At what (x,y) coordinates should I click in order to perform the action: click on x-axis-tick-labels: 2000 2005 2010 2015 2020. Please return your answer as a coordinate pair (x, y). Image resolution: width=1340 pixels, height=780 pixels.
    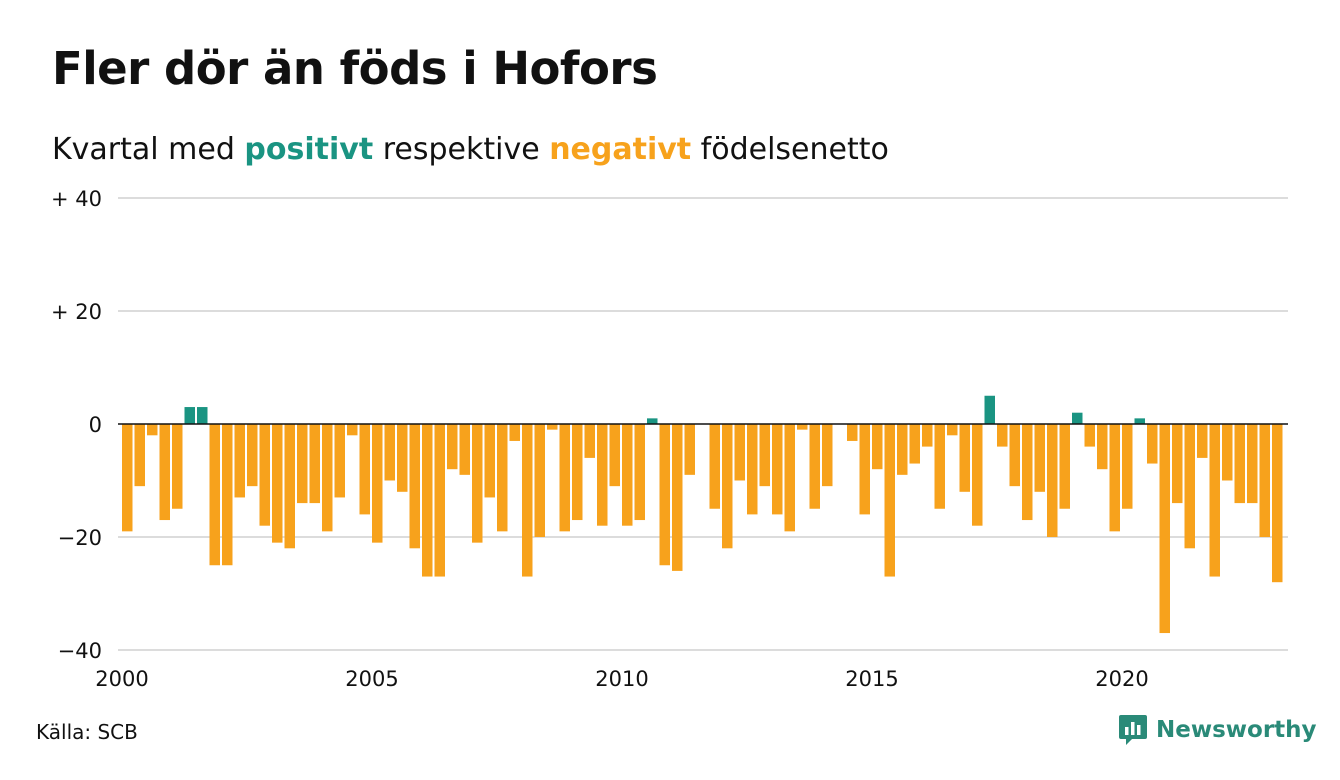
    Looking at the image, I should click on (621, 679).